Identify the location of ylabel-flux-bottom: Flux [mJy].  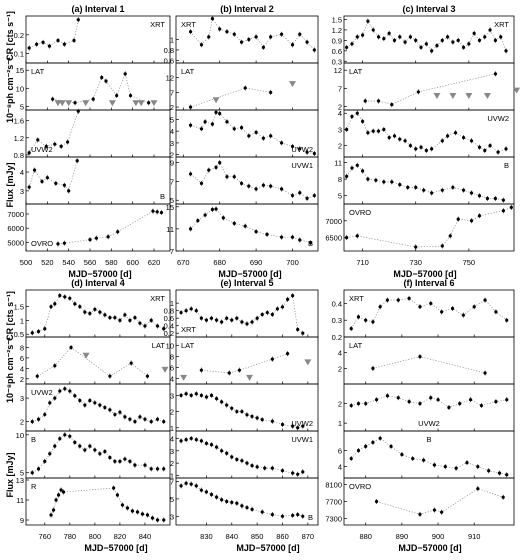
(10, 474).